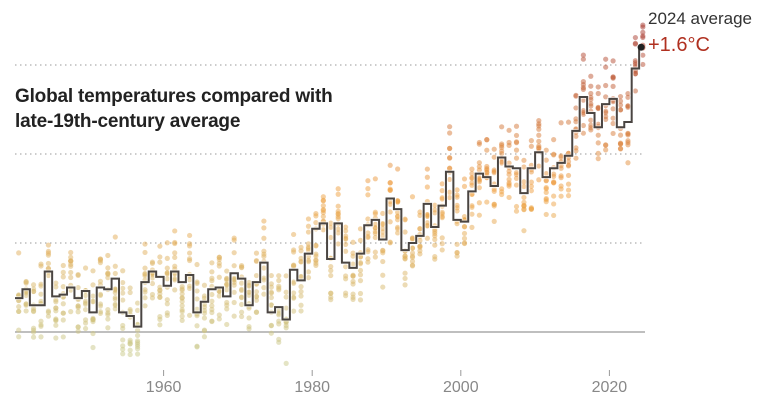  I want to click on annotation-label: 2024 average, so click(700, 18).